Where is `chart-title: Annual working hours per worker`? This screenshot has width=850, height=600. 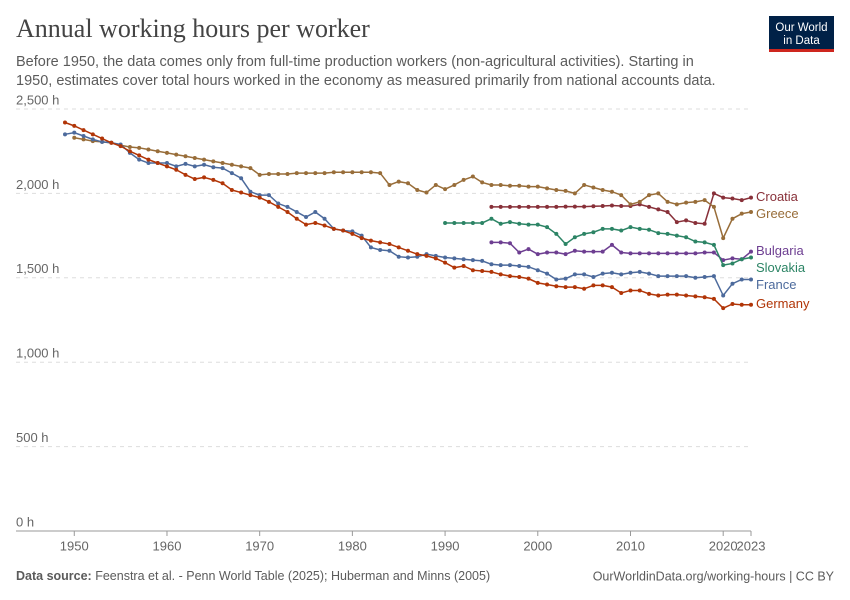
chart-title: Annual working hours per worker is located at coordinates (193, 28).